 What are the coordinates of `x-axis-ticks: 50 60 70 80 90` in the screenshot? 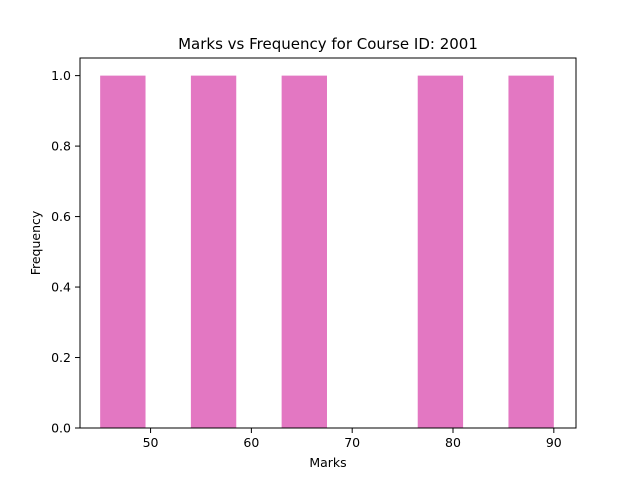 It's located at (352, 439).